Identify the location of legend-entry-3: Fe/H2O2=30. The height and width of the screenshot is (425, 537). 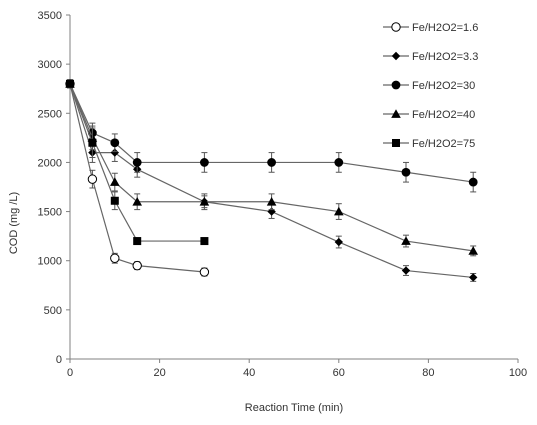
(429, 86).